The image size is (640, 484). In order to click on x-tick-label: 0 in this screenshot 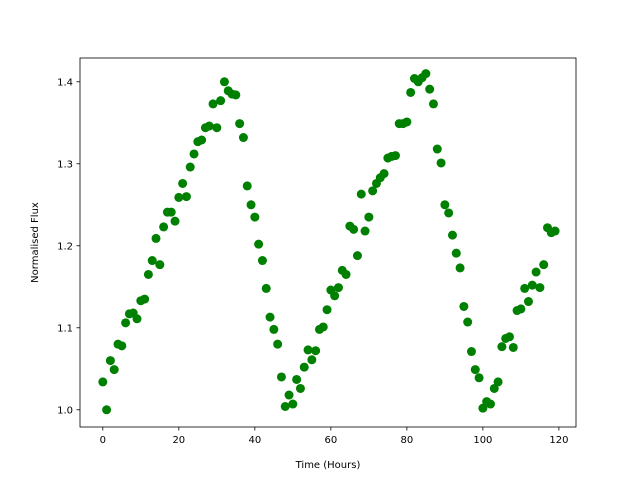, I will do `click(103, 440)`.